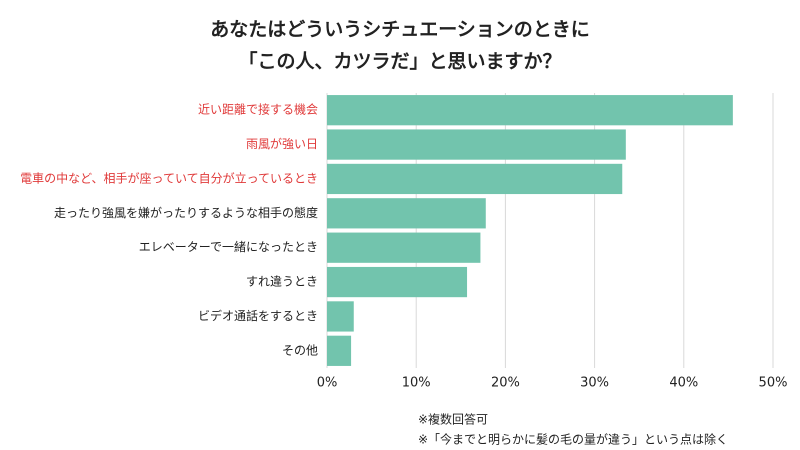  I want to click on y-tick-label: ビデオ通話をするとき, so click(258, 315).